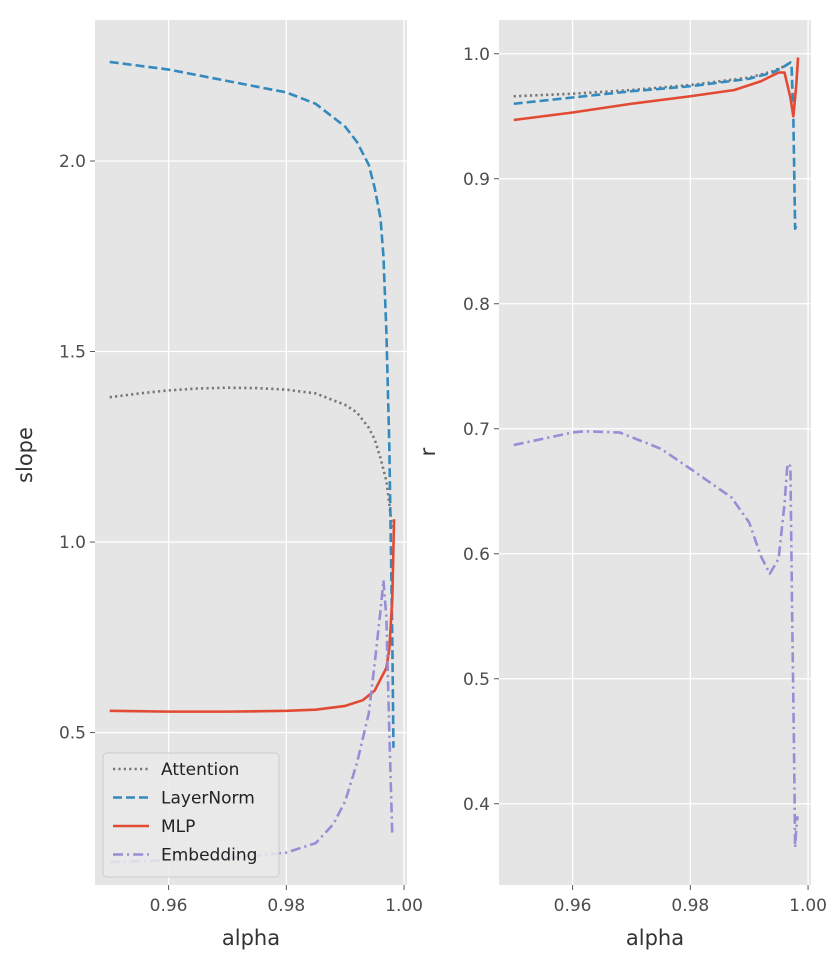 This screenshot has width=830, height=969. I want to click on chart0-legend-frame, so click(191, 815).